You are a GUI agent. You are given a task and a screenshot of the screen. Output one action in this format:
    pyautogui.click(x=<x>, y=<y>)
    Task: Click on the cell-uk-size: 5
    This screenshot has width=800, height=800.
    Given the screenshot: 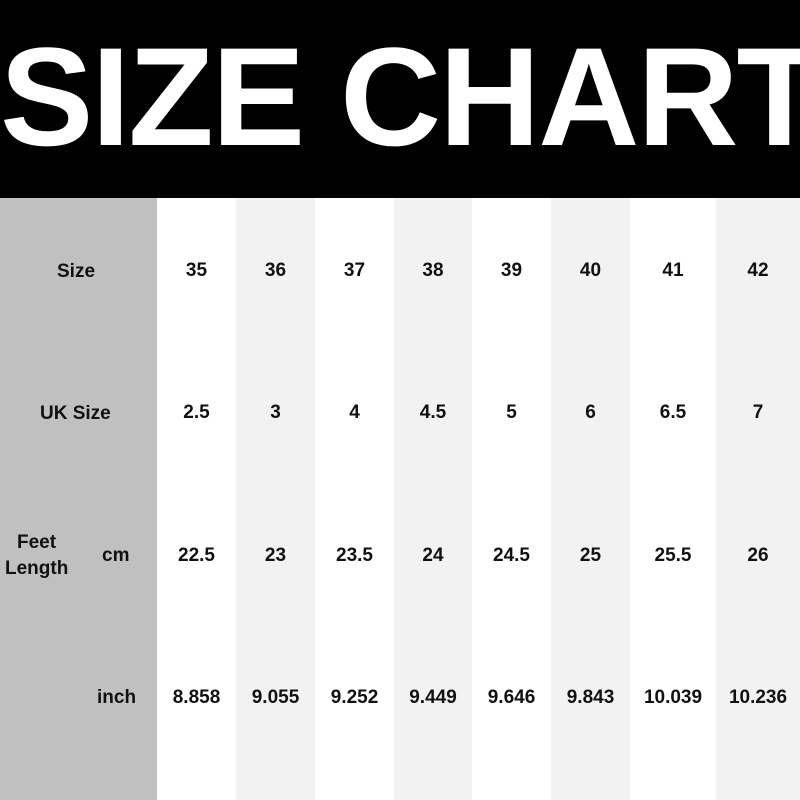 What is the action you would take?
    pyautogui.click(x=511, y=412)
    